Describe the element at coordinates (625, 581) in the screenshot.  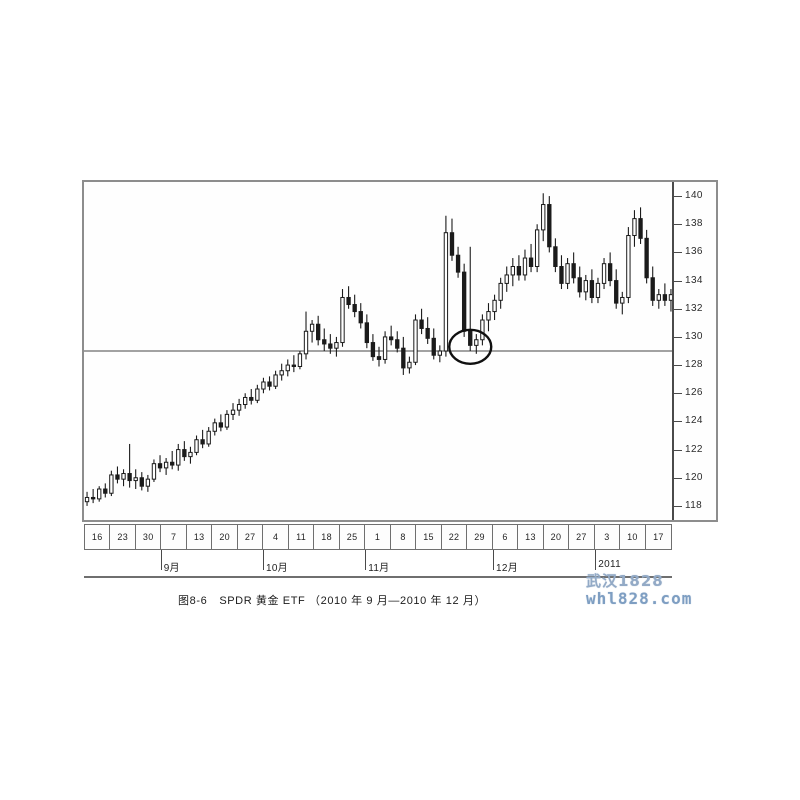
I see `watermark-cn-text: 武汉1828` at that location.